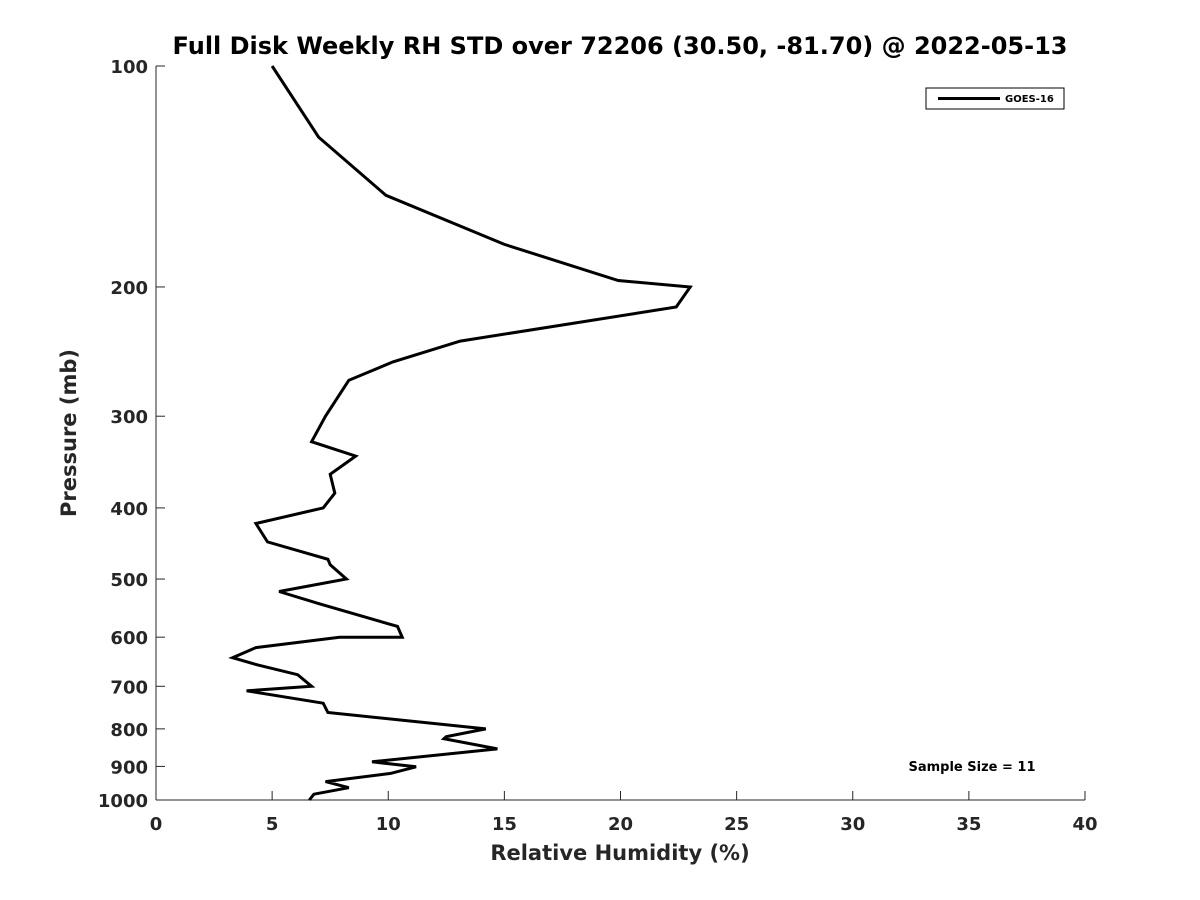 The width and height of the screenshot is (1200, 900). Describe the element at coordinates (504, 824) in the screenshot. I see `x-tick-label: 15` at that location.